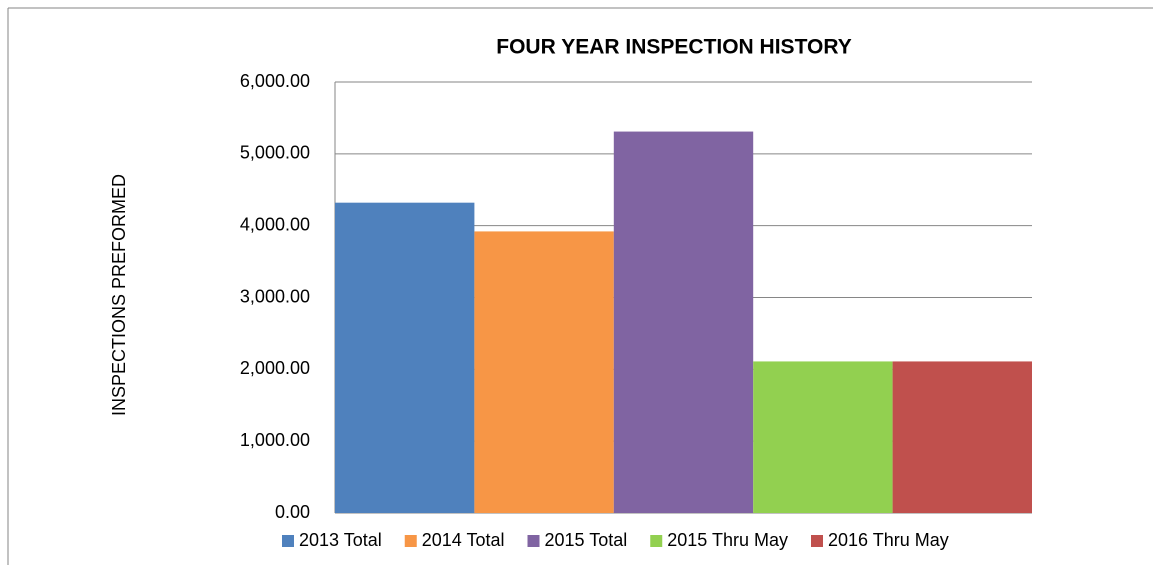 This screenshot has width=1153, height=565. What do you see at coordinates (463, 540) in the screenshot?
I see `legend-label: 2014 Total` at bounding box center [463, 540].